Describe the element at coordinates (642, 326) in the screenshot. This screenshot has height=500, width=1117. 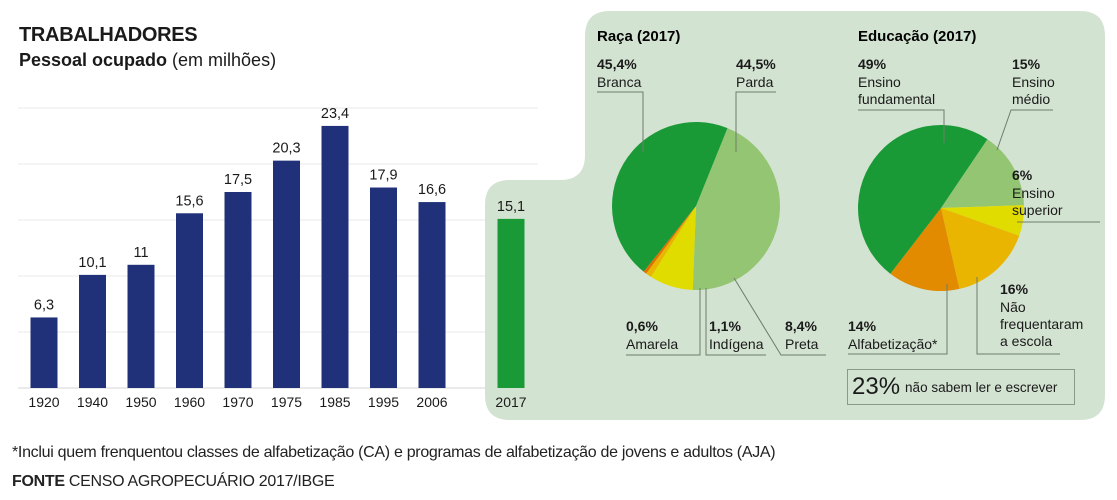
I see `race-amarela-percent: 0,6%` at that location.